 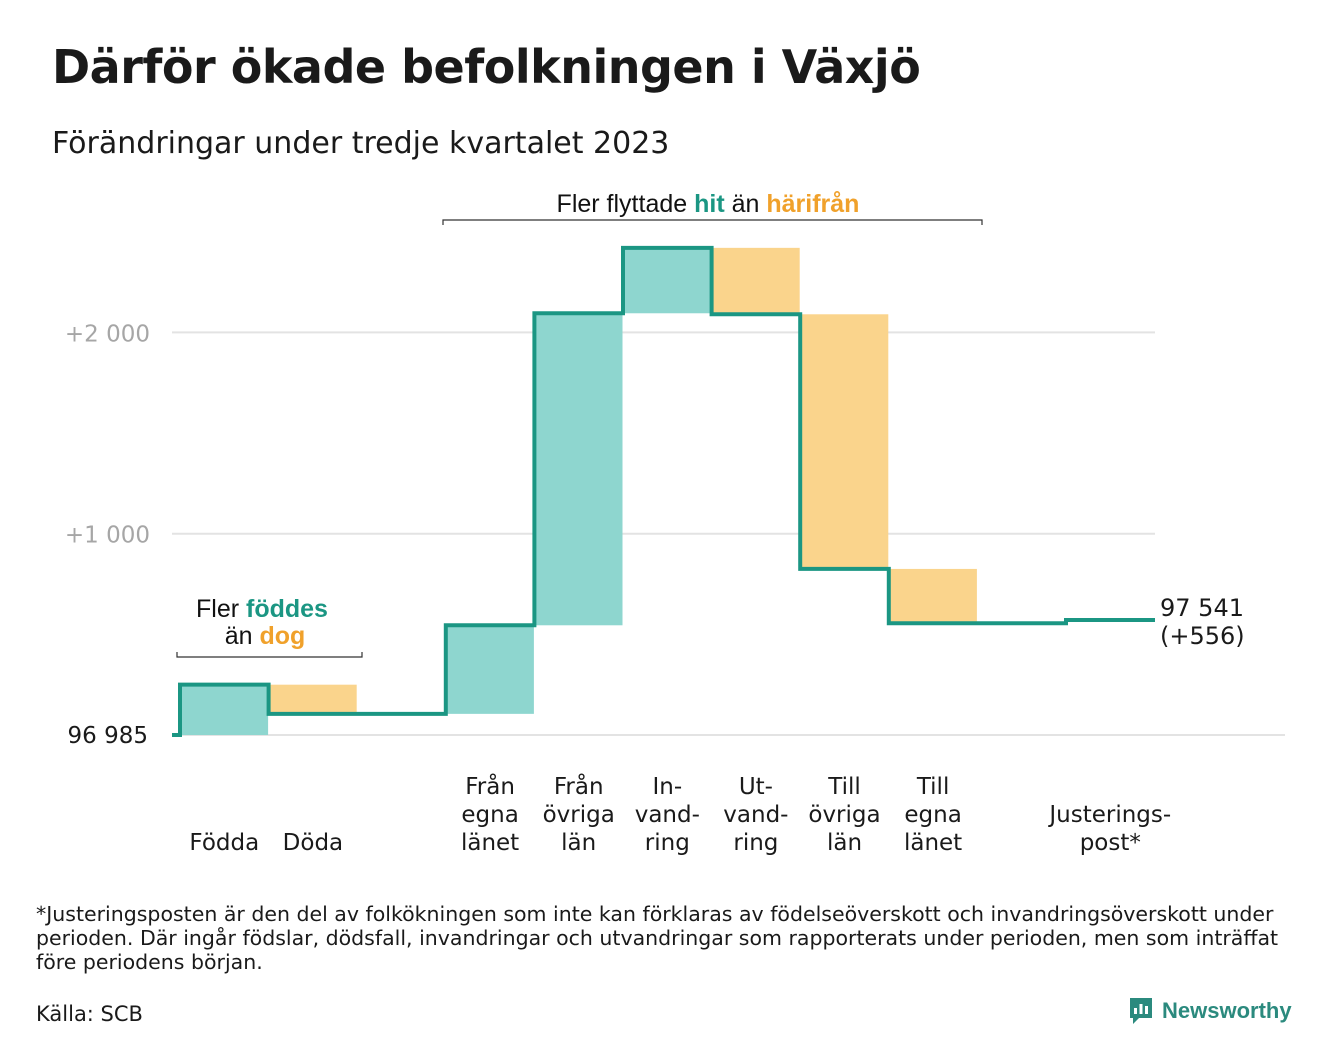 I want to click on x-tick-label: post*, so click(x=1110, y=843).